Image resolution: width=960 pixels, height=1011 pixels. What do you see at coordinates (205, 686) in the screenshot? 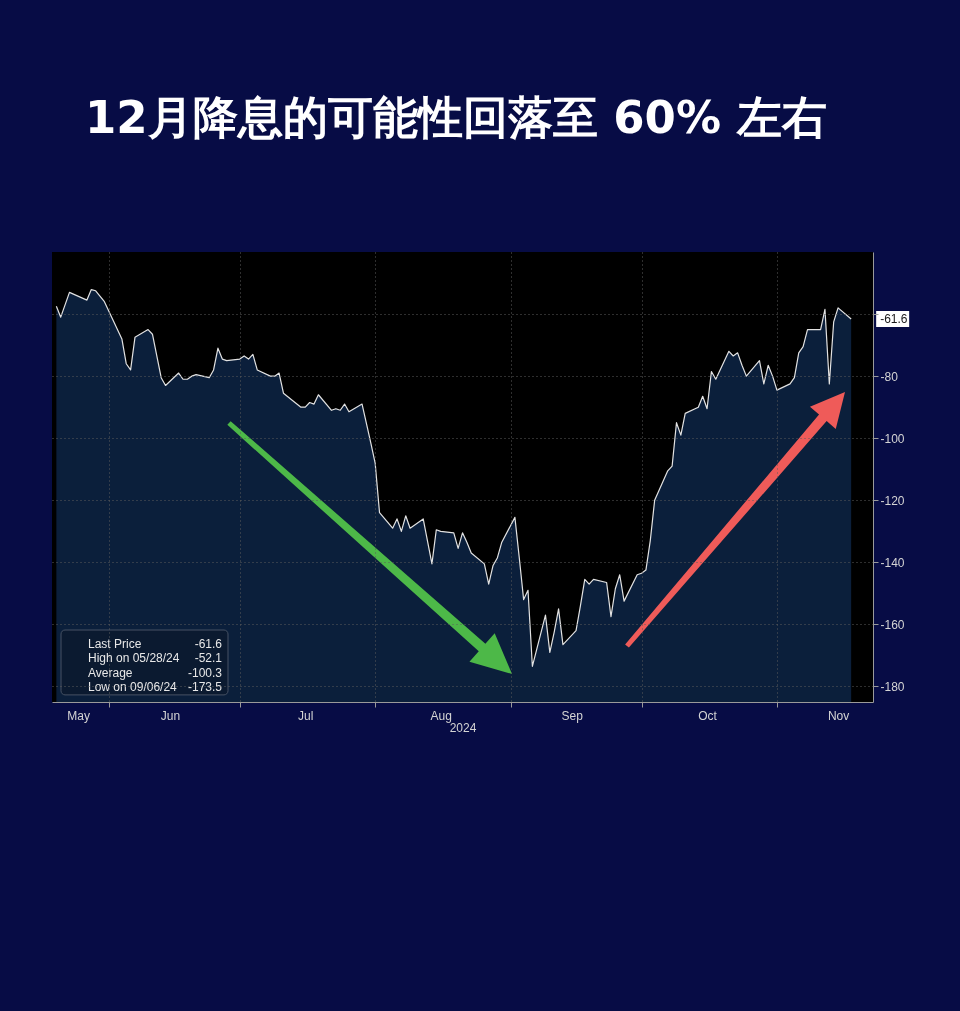
I see `annotation: -173.5` at bounding box center [205, 686].